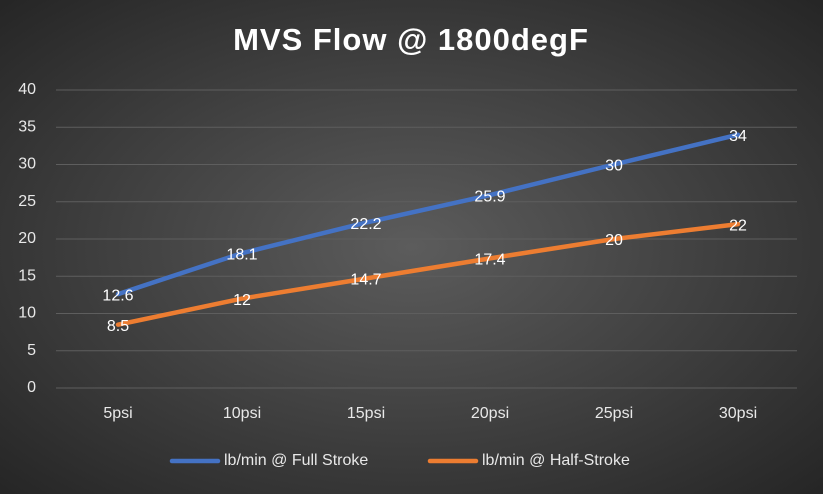 The height and width of the screenshot is (494, 823). Describe the element at coordinates (31, 387) in the screenshot. I see `y-tick-label: 0` at that location.